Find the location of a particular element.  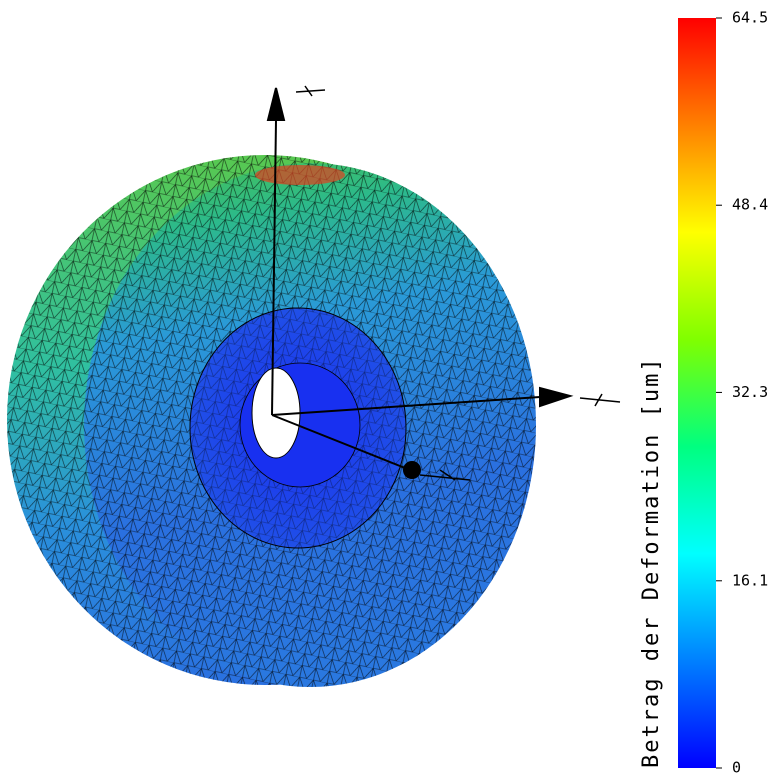

colorbar-tick-label: 32.3 is located at coordinates (750, 392).